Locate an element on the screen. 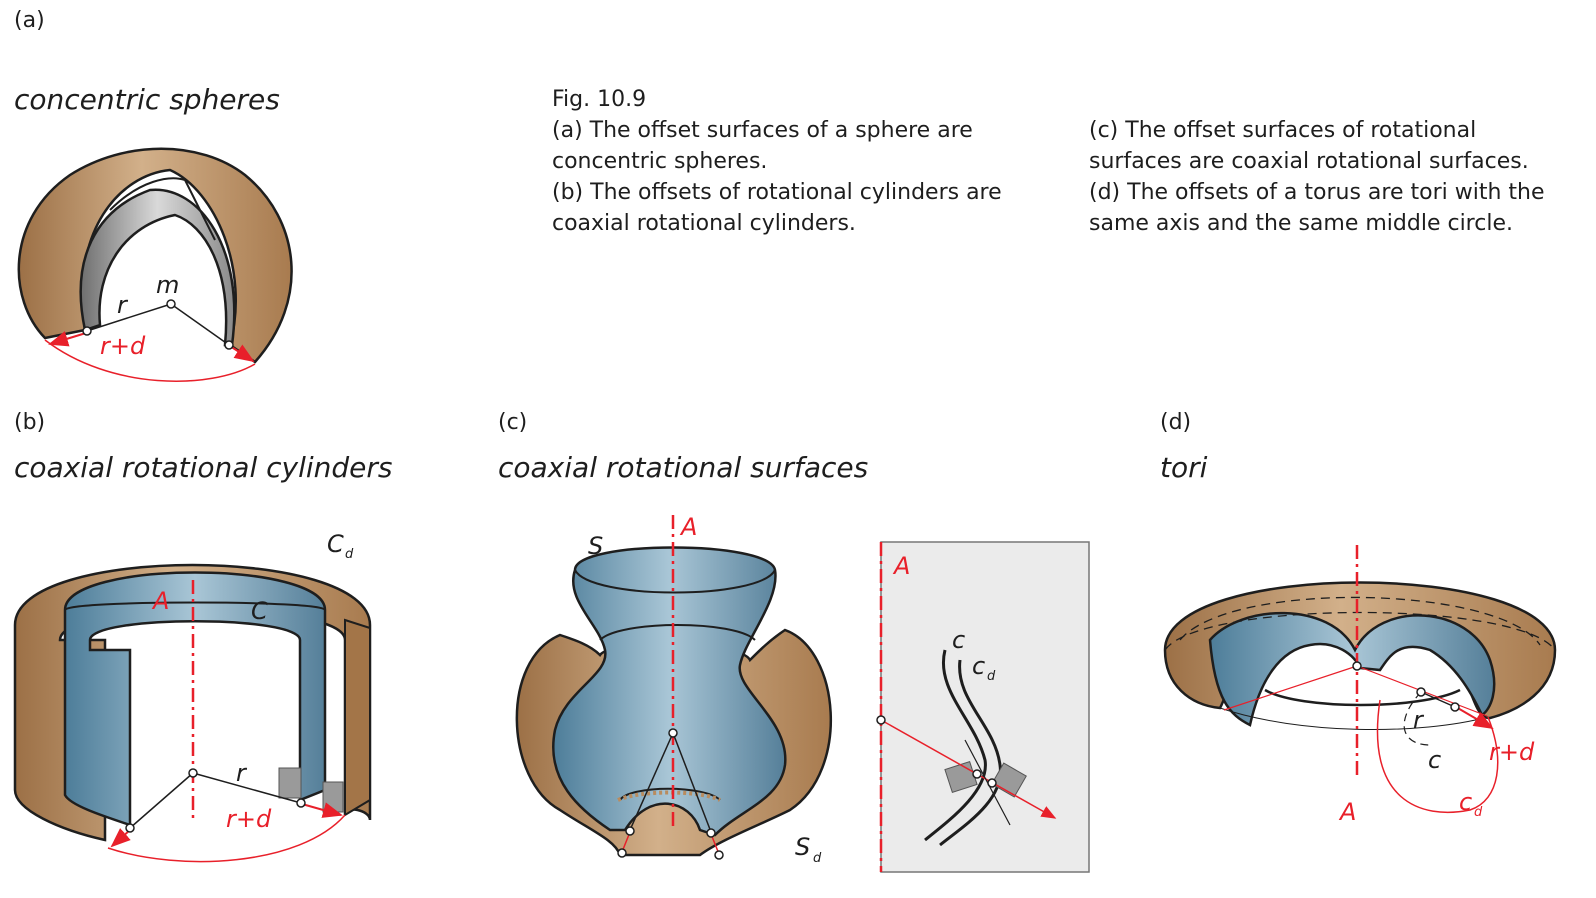 The width and height of the screenshot is (1596, 898). label-C: C is located at coordinates (259, 611).